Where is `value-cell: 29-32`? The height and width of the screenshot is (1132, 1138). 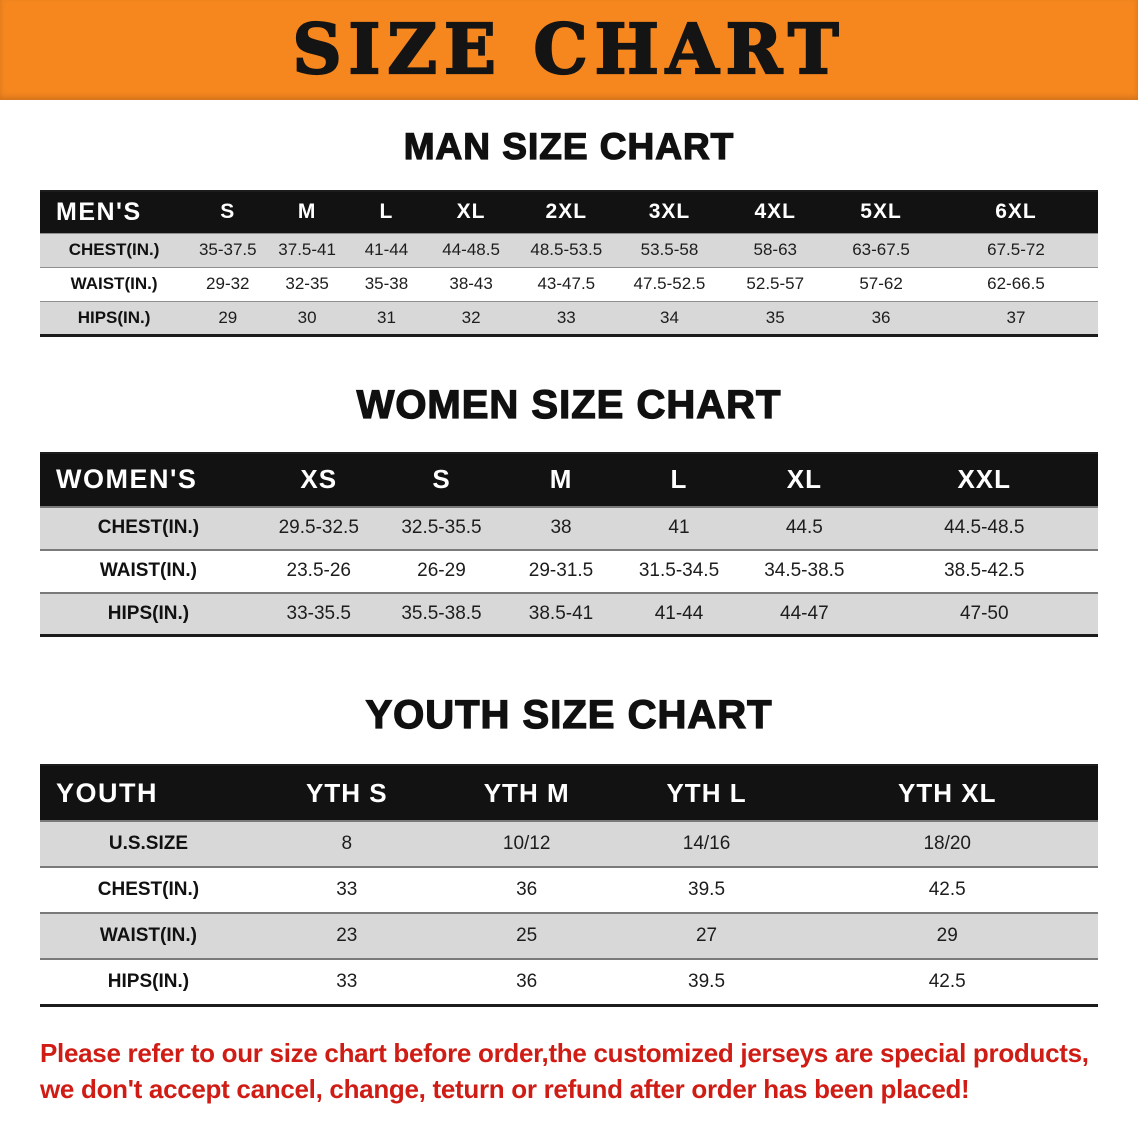
value-cell: 29-32 is located at coordinates (228, 283).